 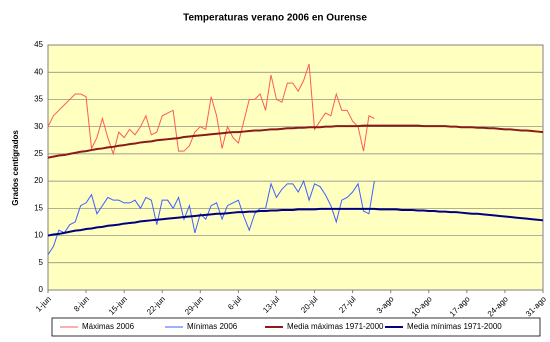 What do you see at coordinates (38, 235) in the screenshot?
I see `y-tick-label: 10` at bounding box center [38, 235].